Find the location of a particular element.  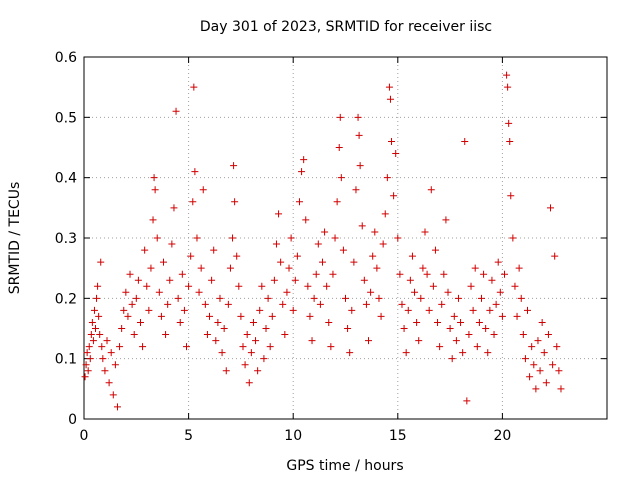

y-tick-label: 0.5 is located at coordinates (66, 118).